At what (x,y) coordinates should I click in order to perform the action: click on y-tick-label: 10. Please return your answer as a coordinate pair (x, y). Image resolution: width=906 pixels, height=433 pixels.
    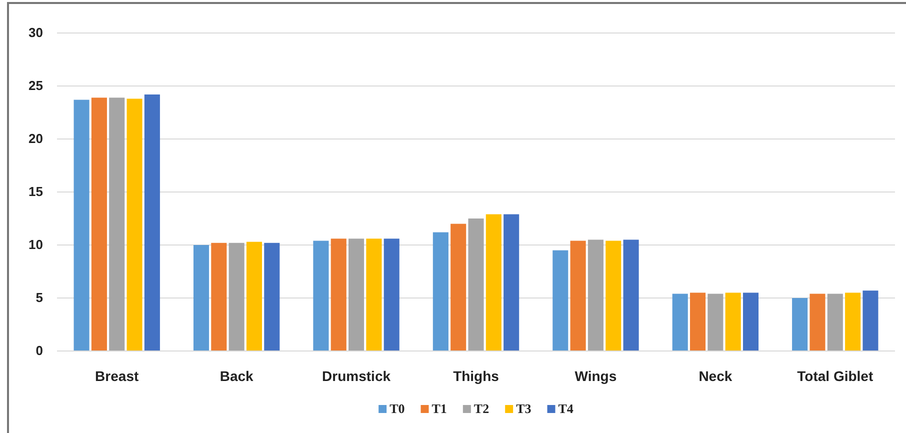
    Looking at the image, I should click on (35, 244).